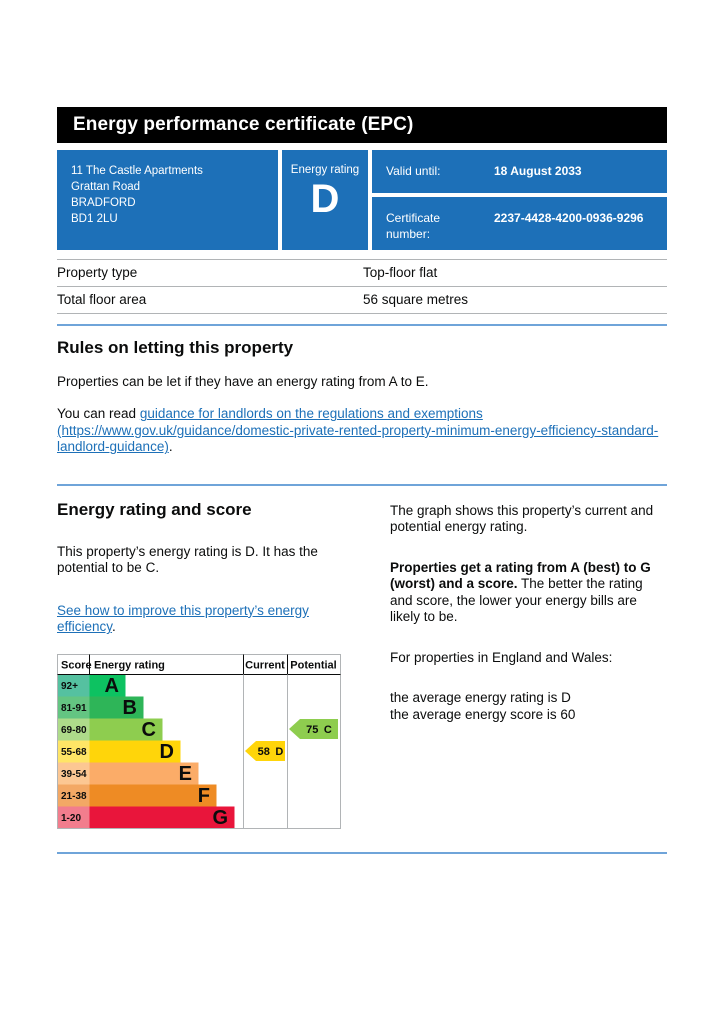  Describe the element at coordinates (483, 714) in the screenshot. I see `average-score-line: the average energy score is 60` at that location.